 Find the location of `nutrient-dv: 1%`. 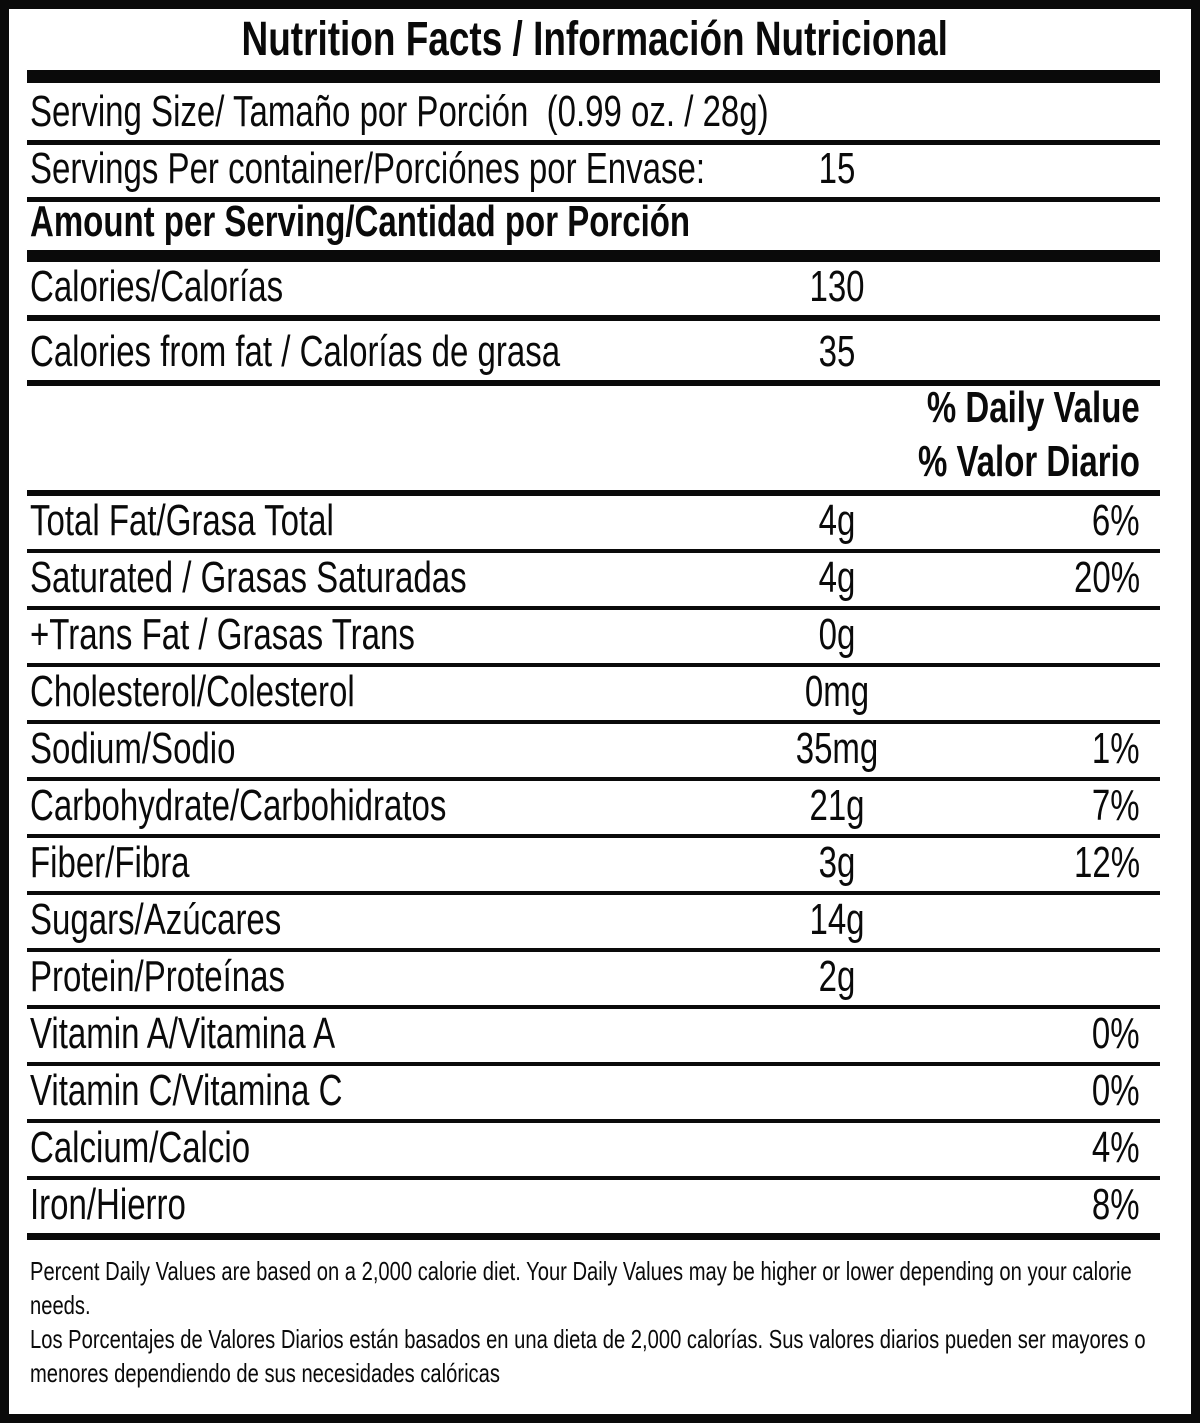

nutrient-dv: 1% is located at coordinates (1116, 748).